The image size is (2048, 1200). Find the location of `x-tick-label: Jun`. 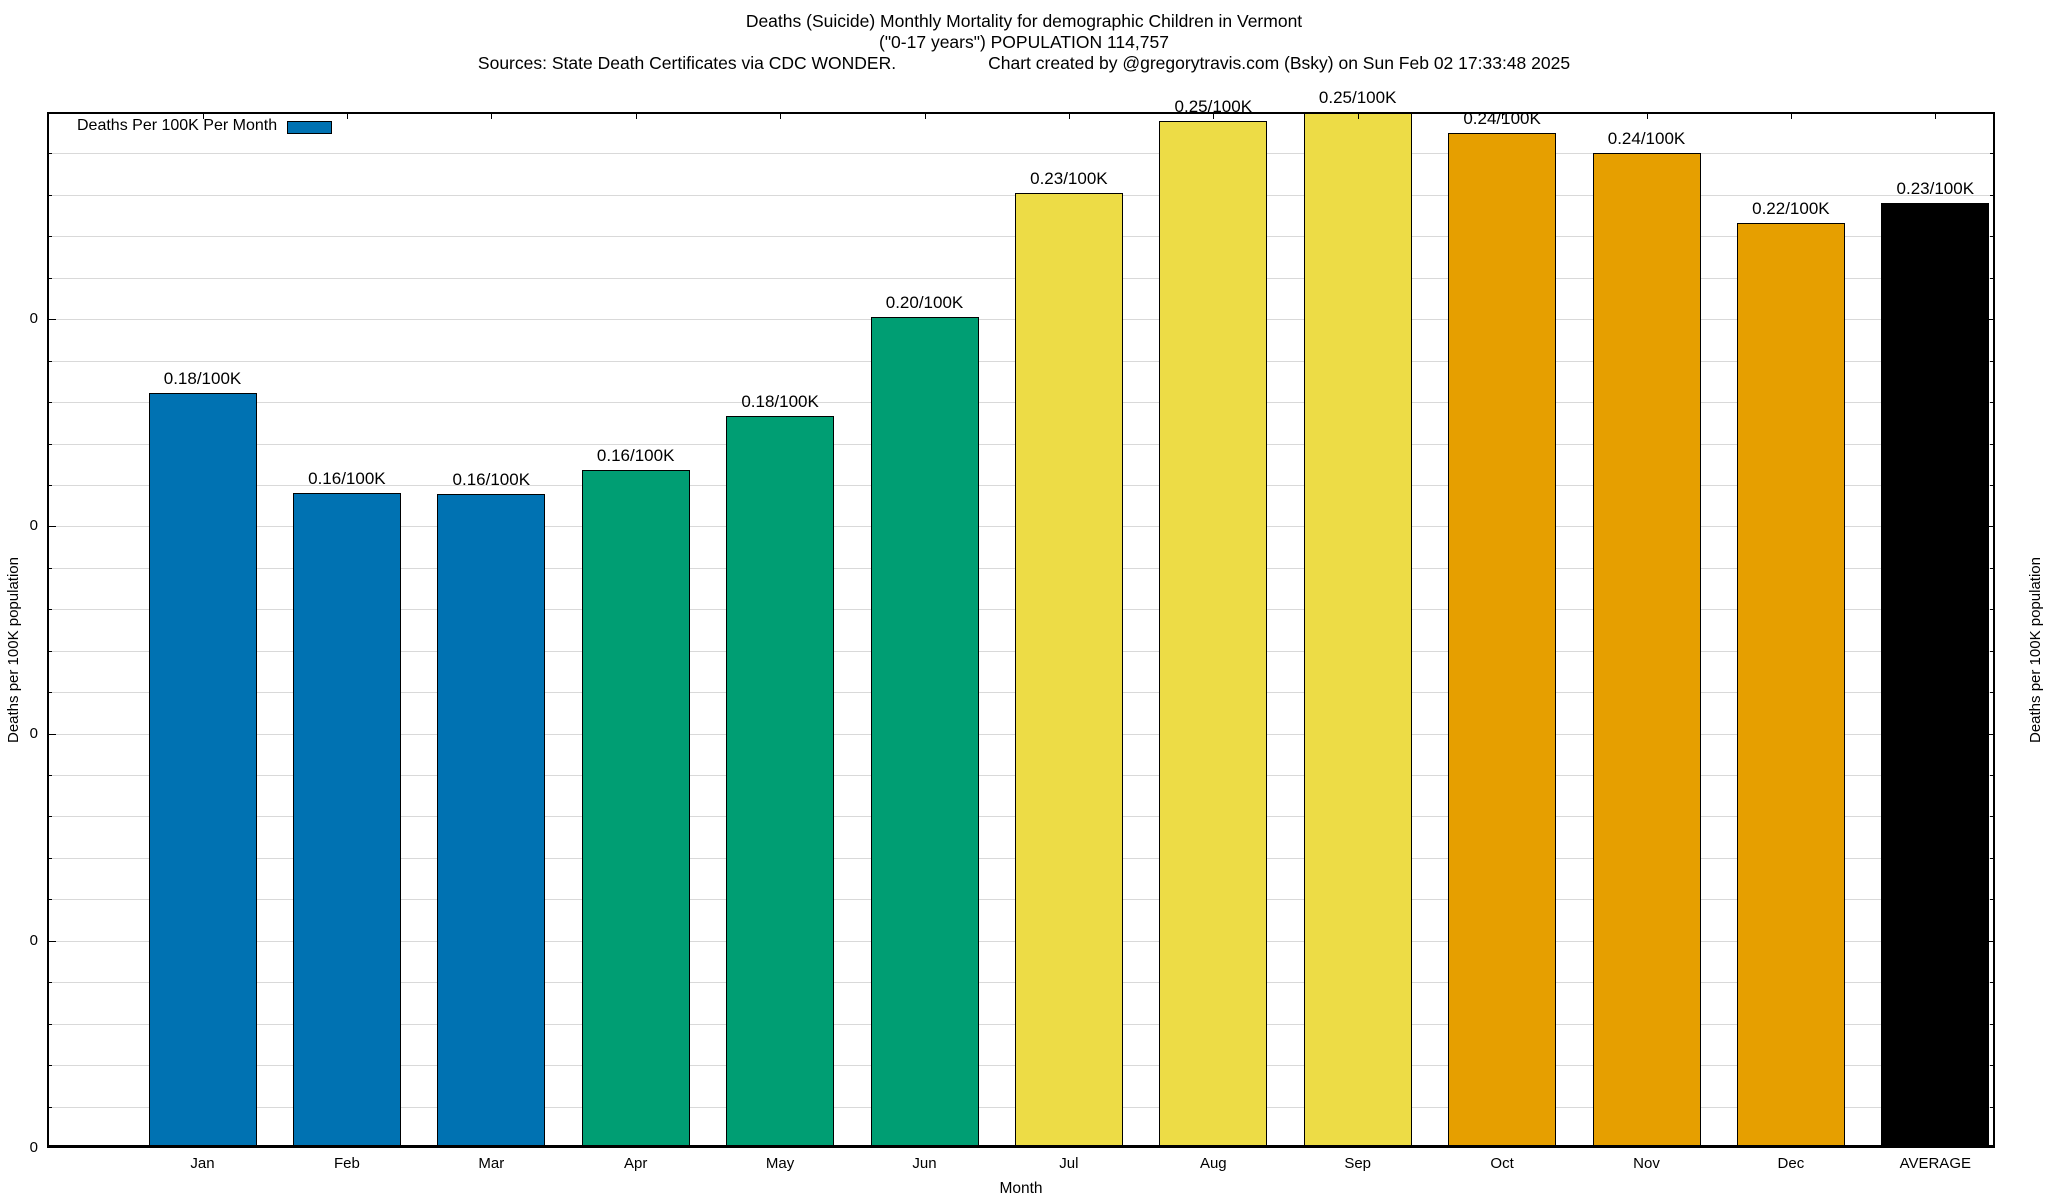

x-tick-label: Jun is located at coordinates (924, 1163).